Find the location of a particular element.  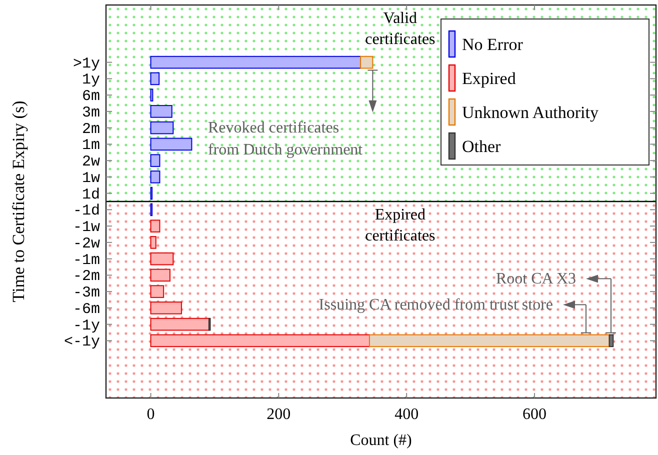

x-tick-label: 400 is located at coordinates (406, 414).